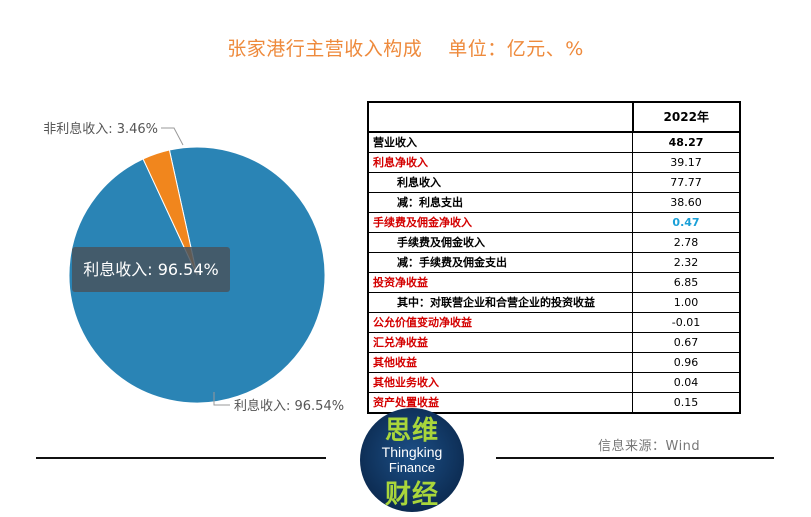 The height and width of the screenshot is (517, 811). I want to click on row-value: -0.01, so click(686, 322).